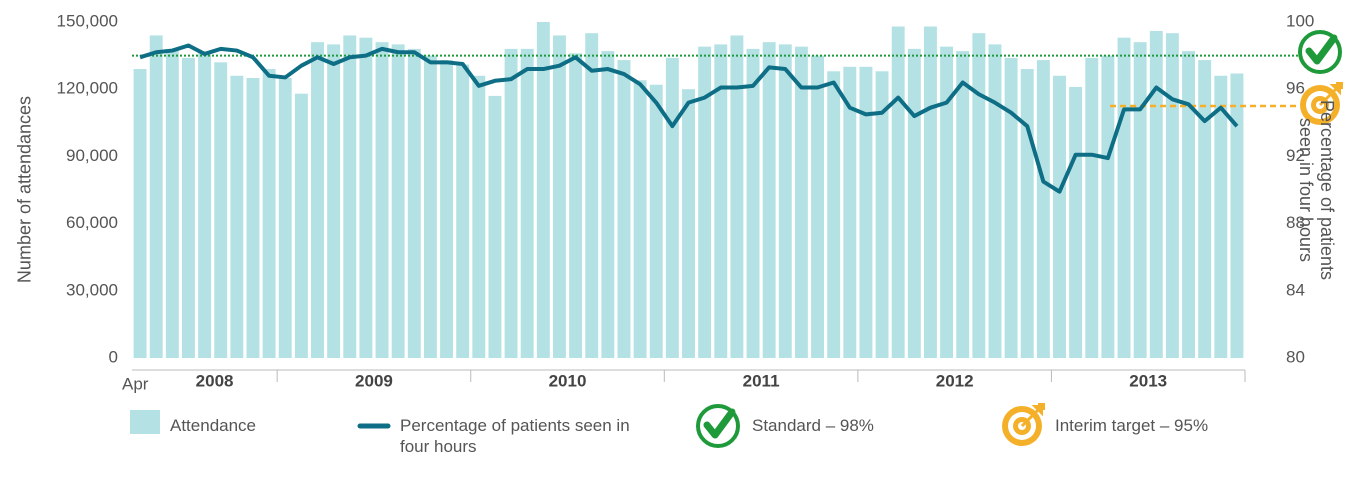 Image resolution: width=1349 pixels, height=486 pixels. What do you see at coordinates (761, 380) in the screenshot?
I see `x-group-label: 2011` at bounding box center [761, 380].